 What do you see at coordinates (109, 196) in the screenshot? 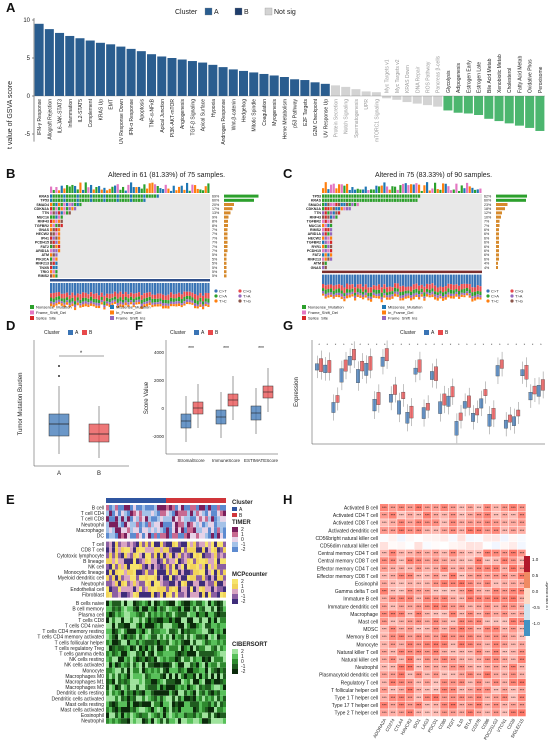
I see `mutation-cell` at bounding box center [109, 196].